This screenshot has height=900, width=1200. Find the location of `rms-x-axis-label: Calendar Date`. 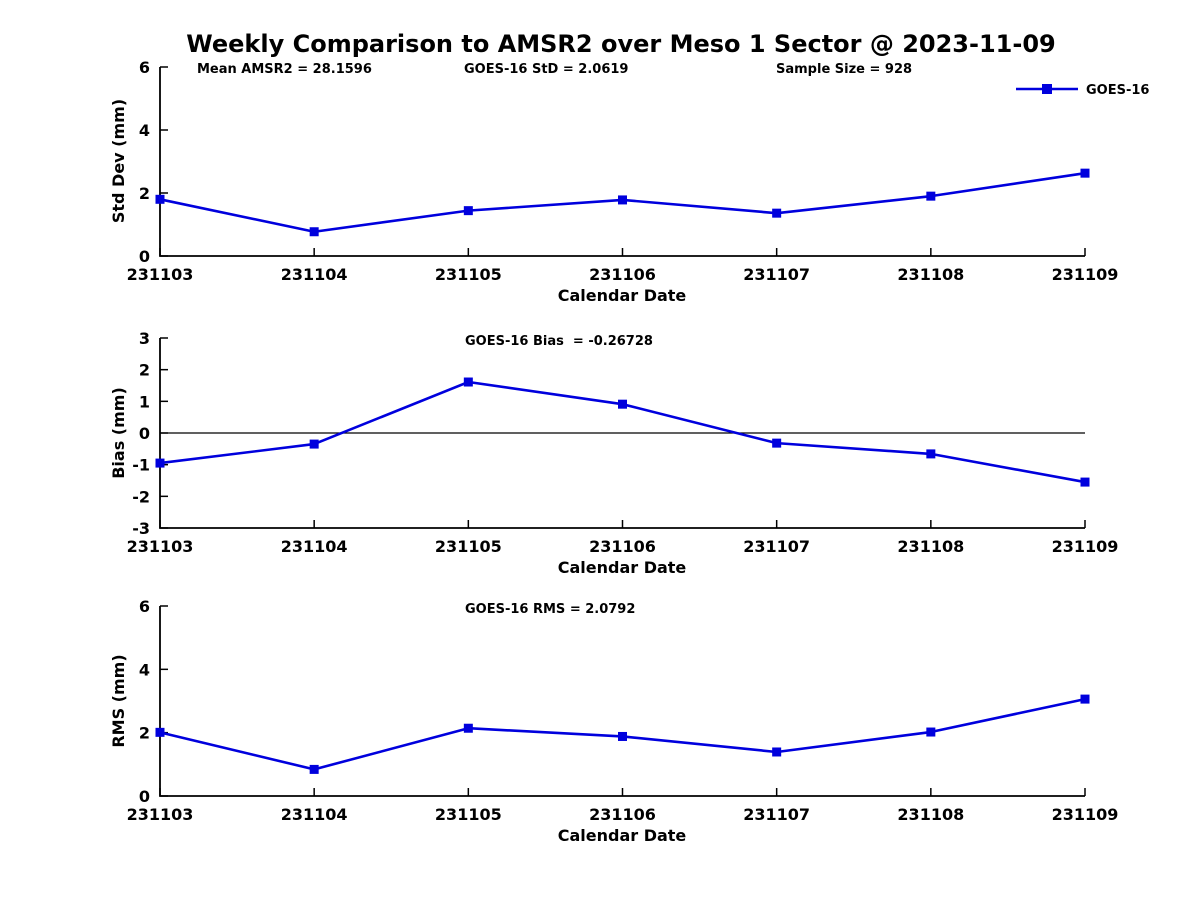

rms-x-axis-label: Calendar Date is located at coordinates (622, 835).